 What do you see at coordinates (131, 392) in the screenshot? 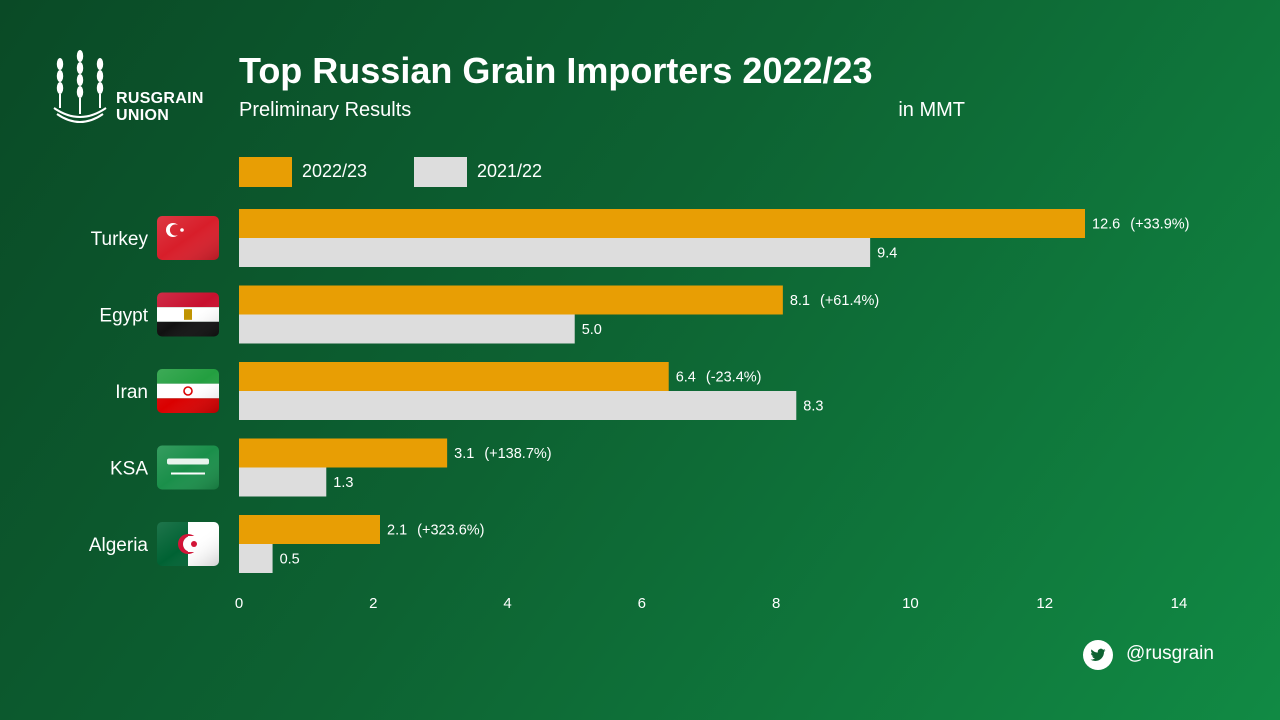
I see `category-label-iran: Iran` at bounding box center [131, 392].